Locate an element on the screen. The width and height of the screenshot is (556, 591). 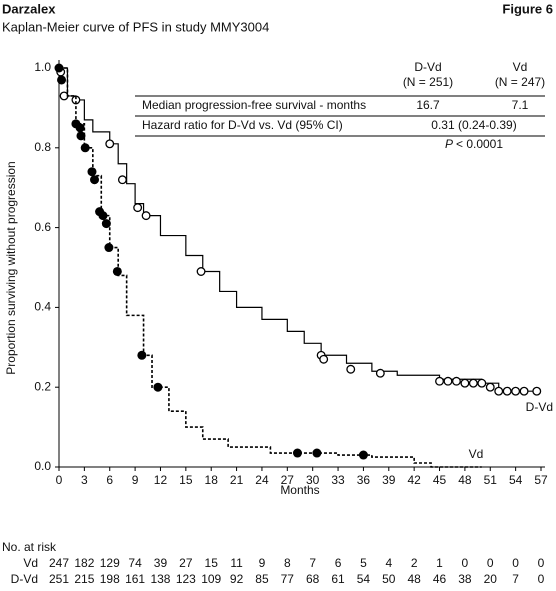
x-tick-label: 39 is located at coordinates (389, 480).